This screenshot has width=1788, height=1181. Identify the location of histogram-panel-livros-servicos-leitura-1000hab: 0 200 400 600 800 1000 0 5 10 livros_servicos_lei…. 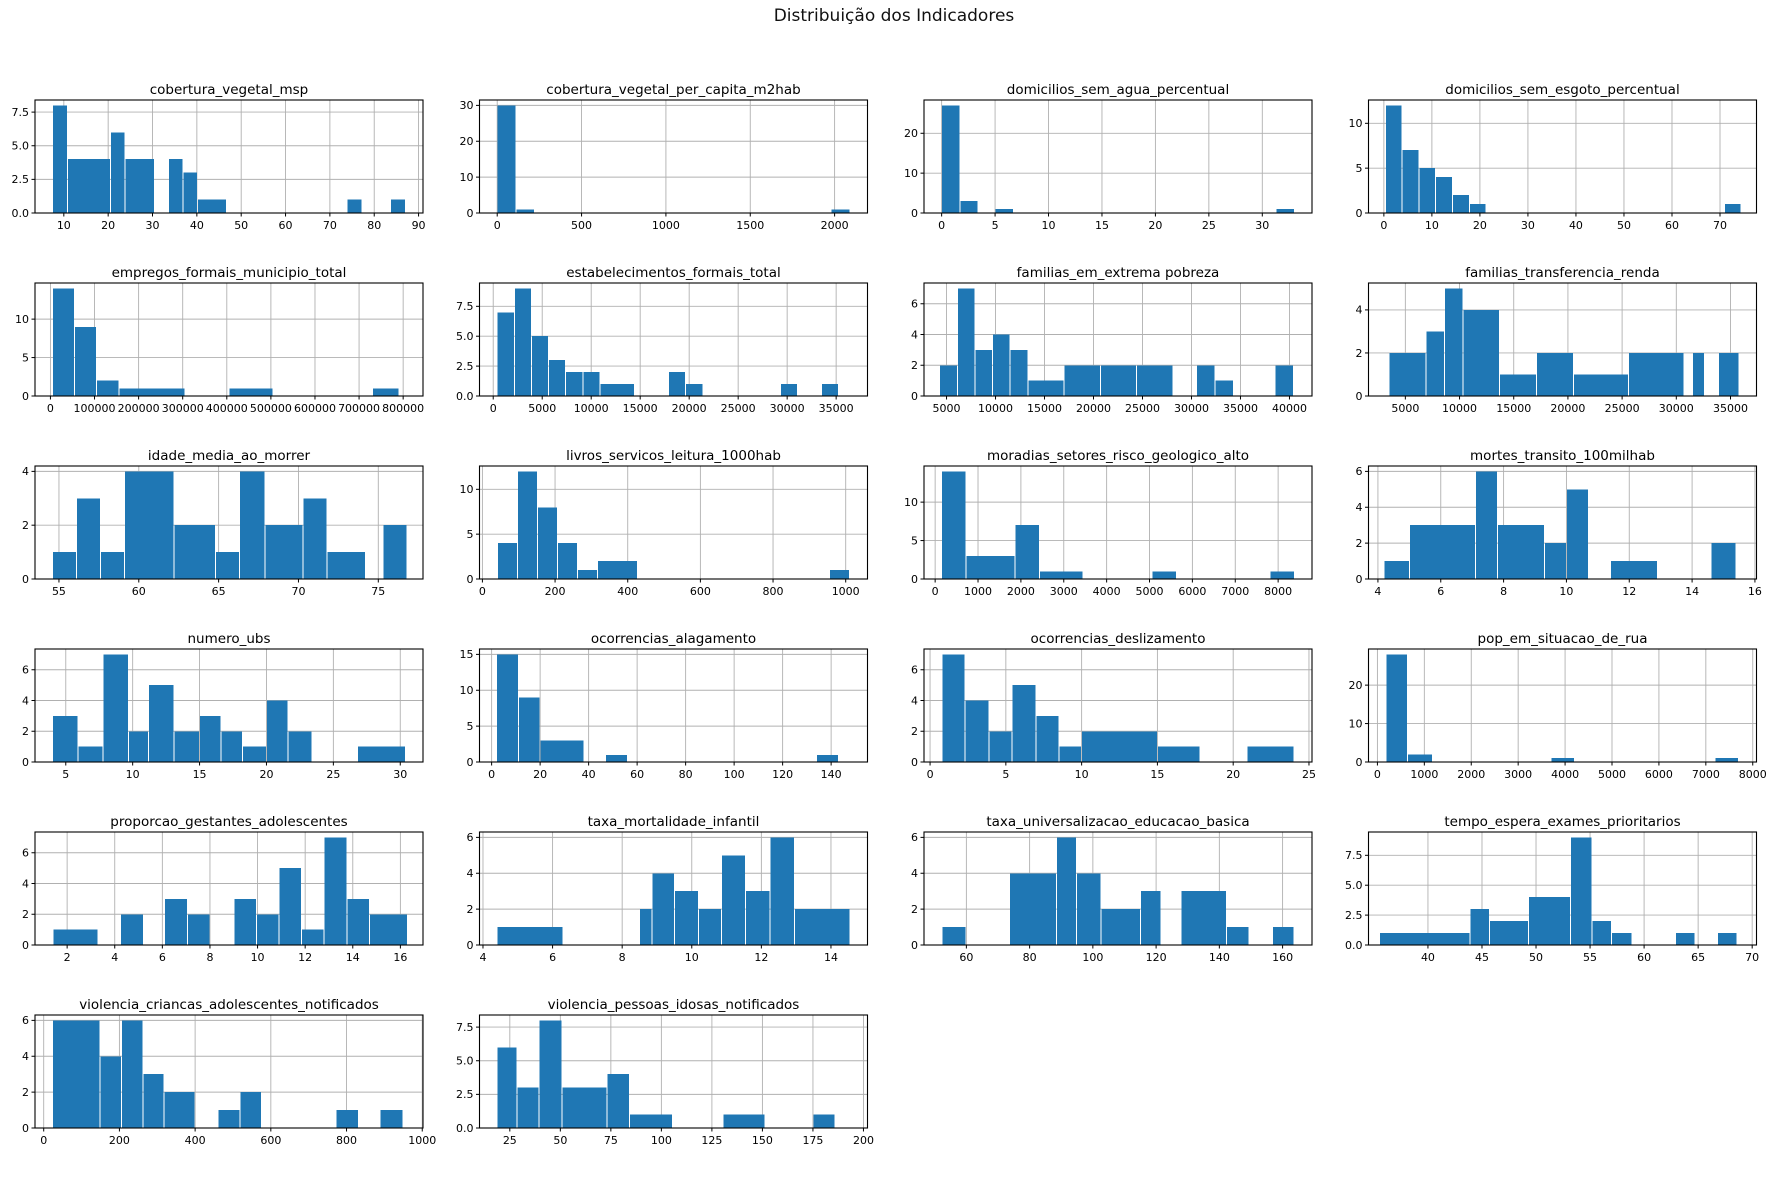
(664, 523).